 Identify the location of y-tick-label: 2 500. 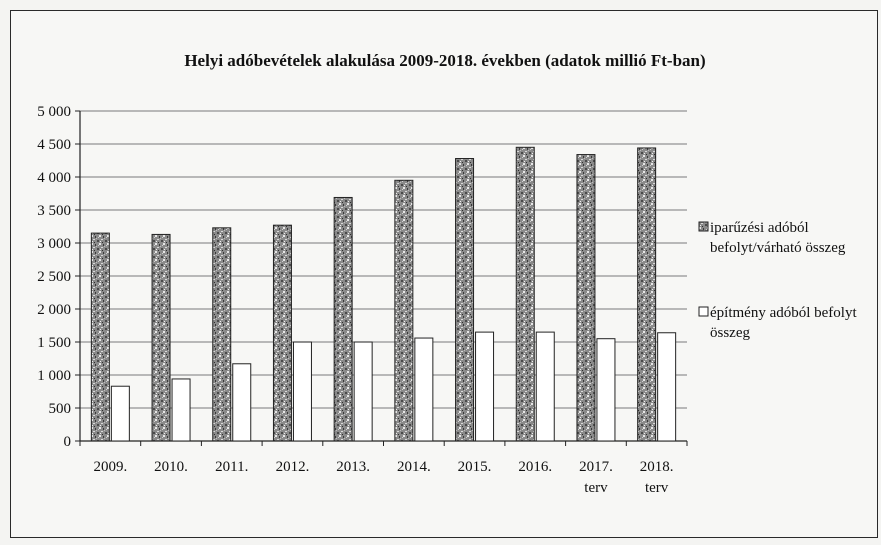
(54, 277).